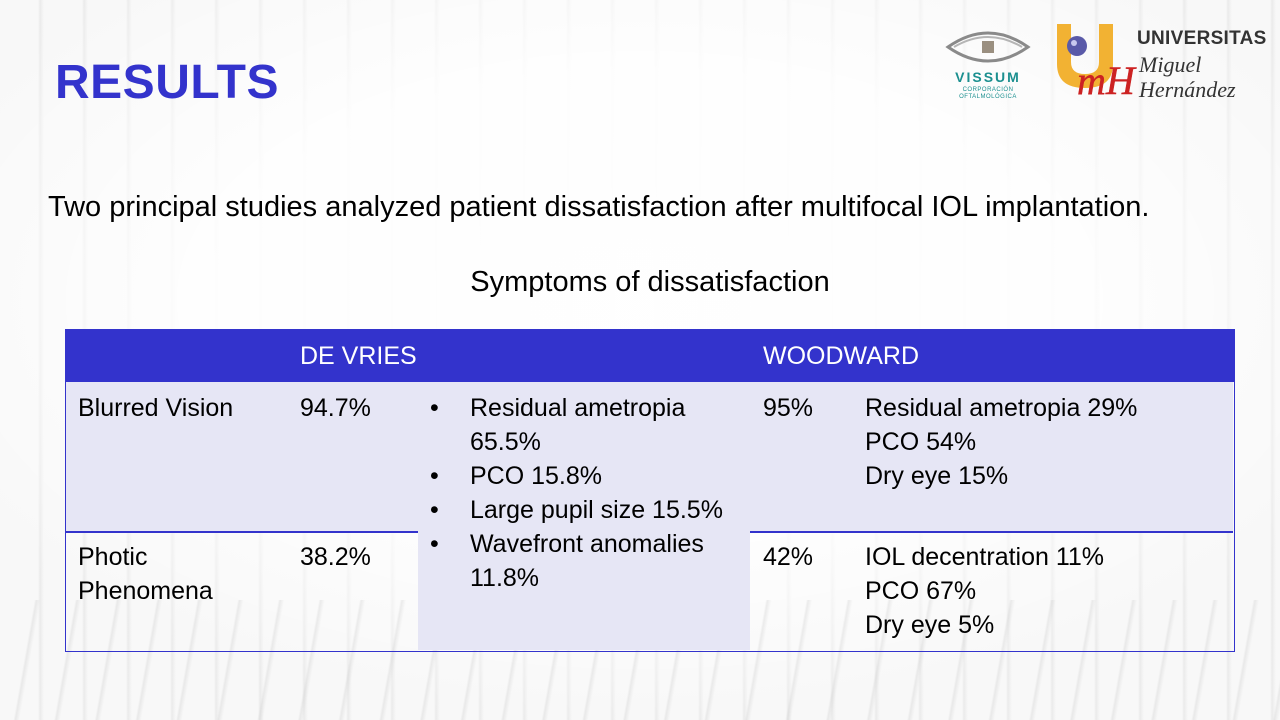  Describe the element at coordinates (578, 561) in the screenshot. I see `list-item: Wavefront anomalies 11.8%` at that location.